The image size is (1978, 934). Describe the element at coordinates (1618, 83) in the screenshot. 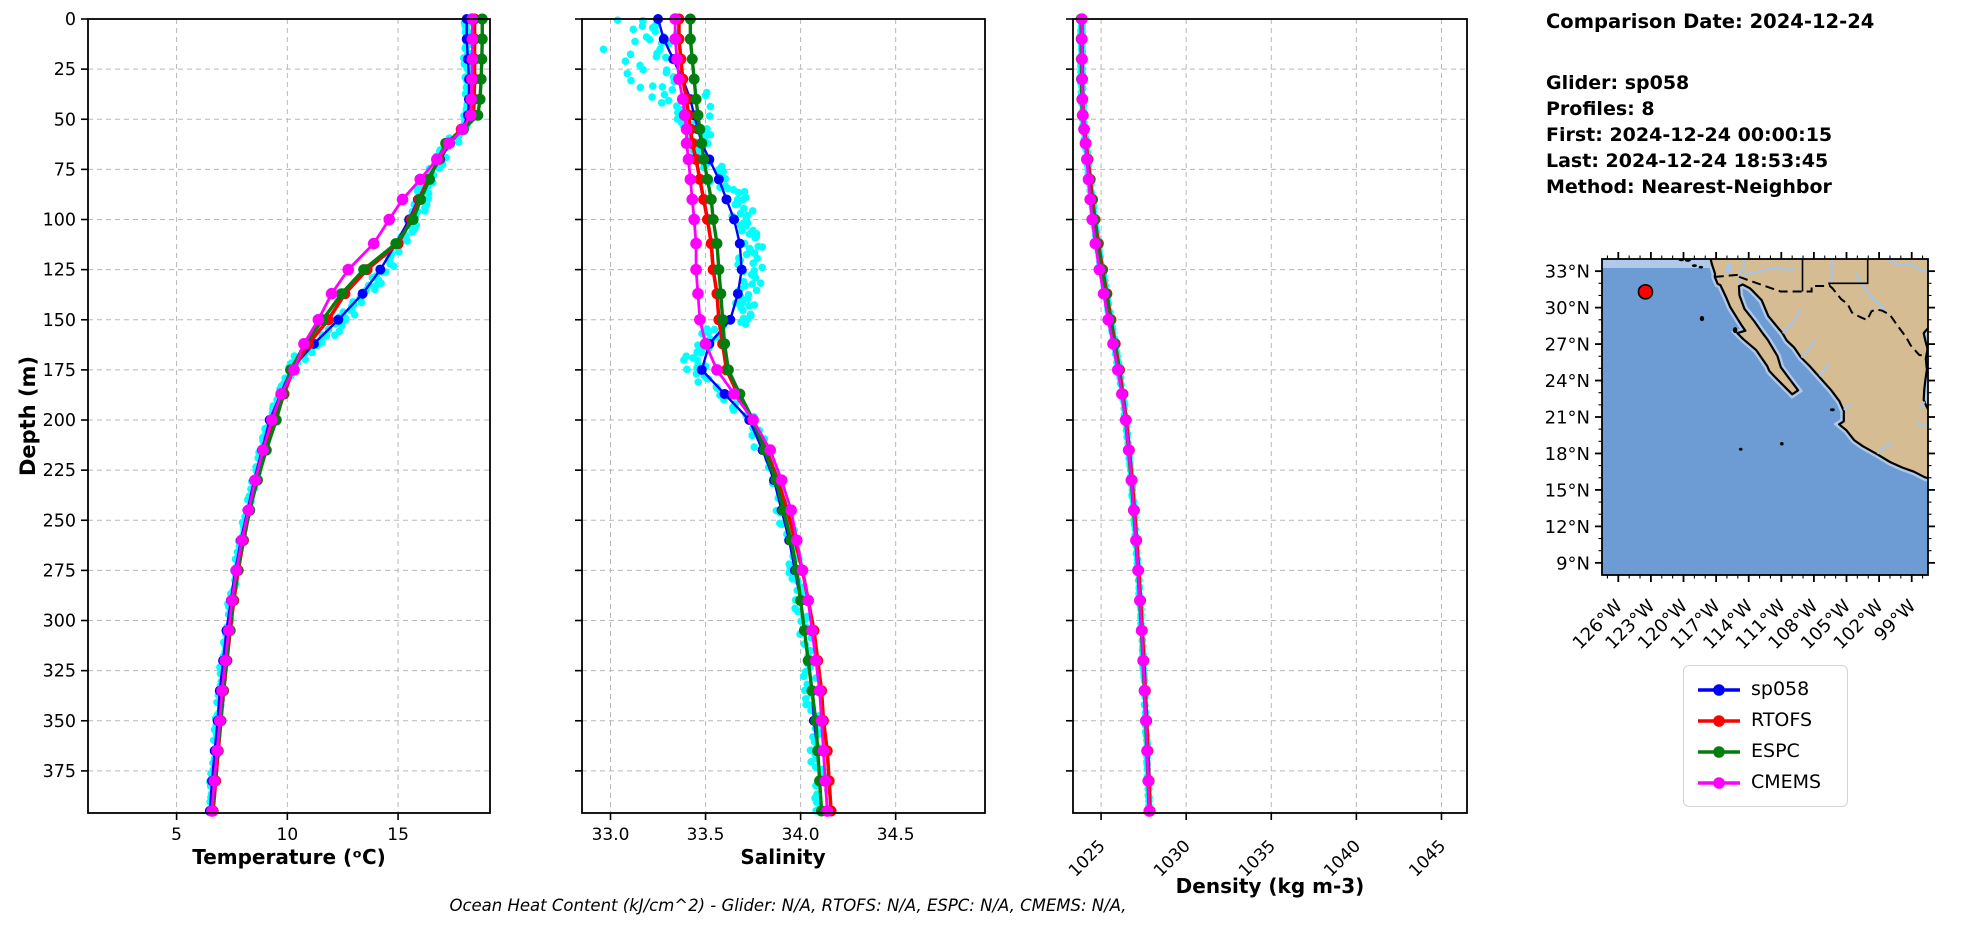

I see `glider-id-text: Glider: sp058` at that location.